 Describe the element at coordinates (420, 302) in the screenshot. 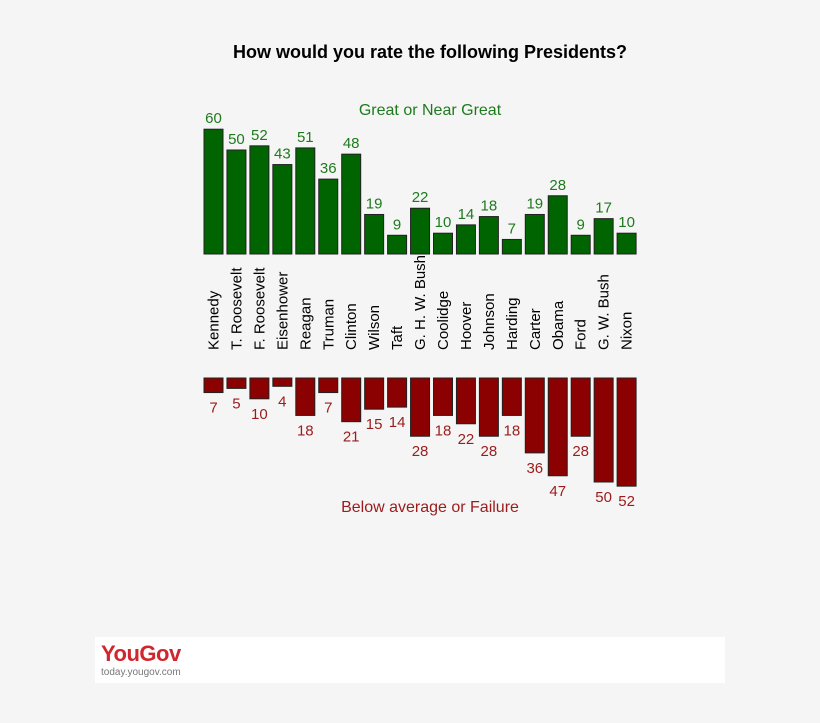

I see `category-label: G. H. W. Bush` at that location.